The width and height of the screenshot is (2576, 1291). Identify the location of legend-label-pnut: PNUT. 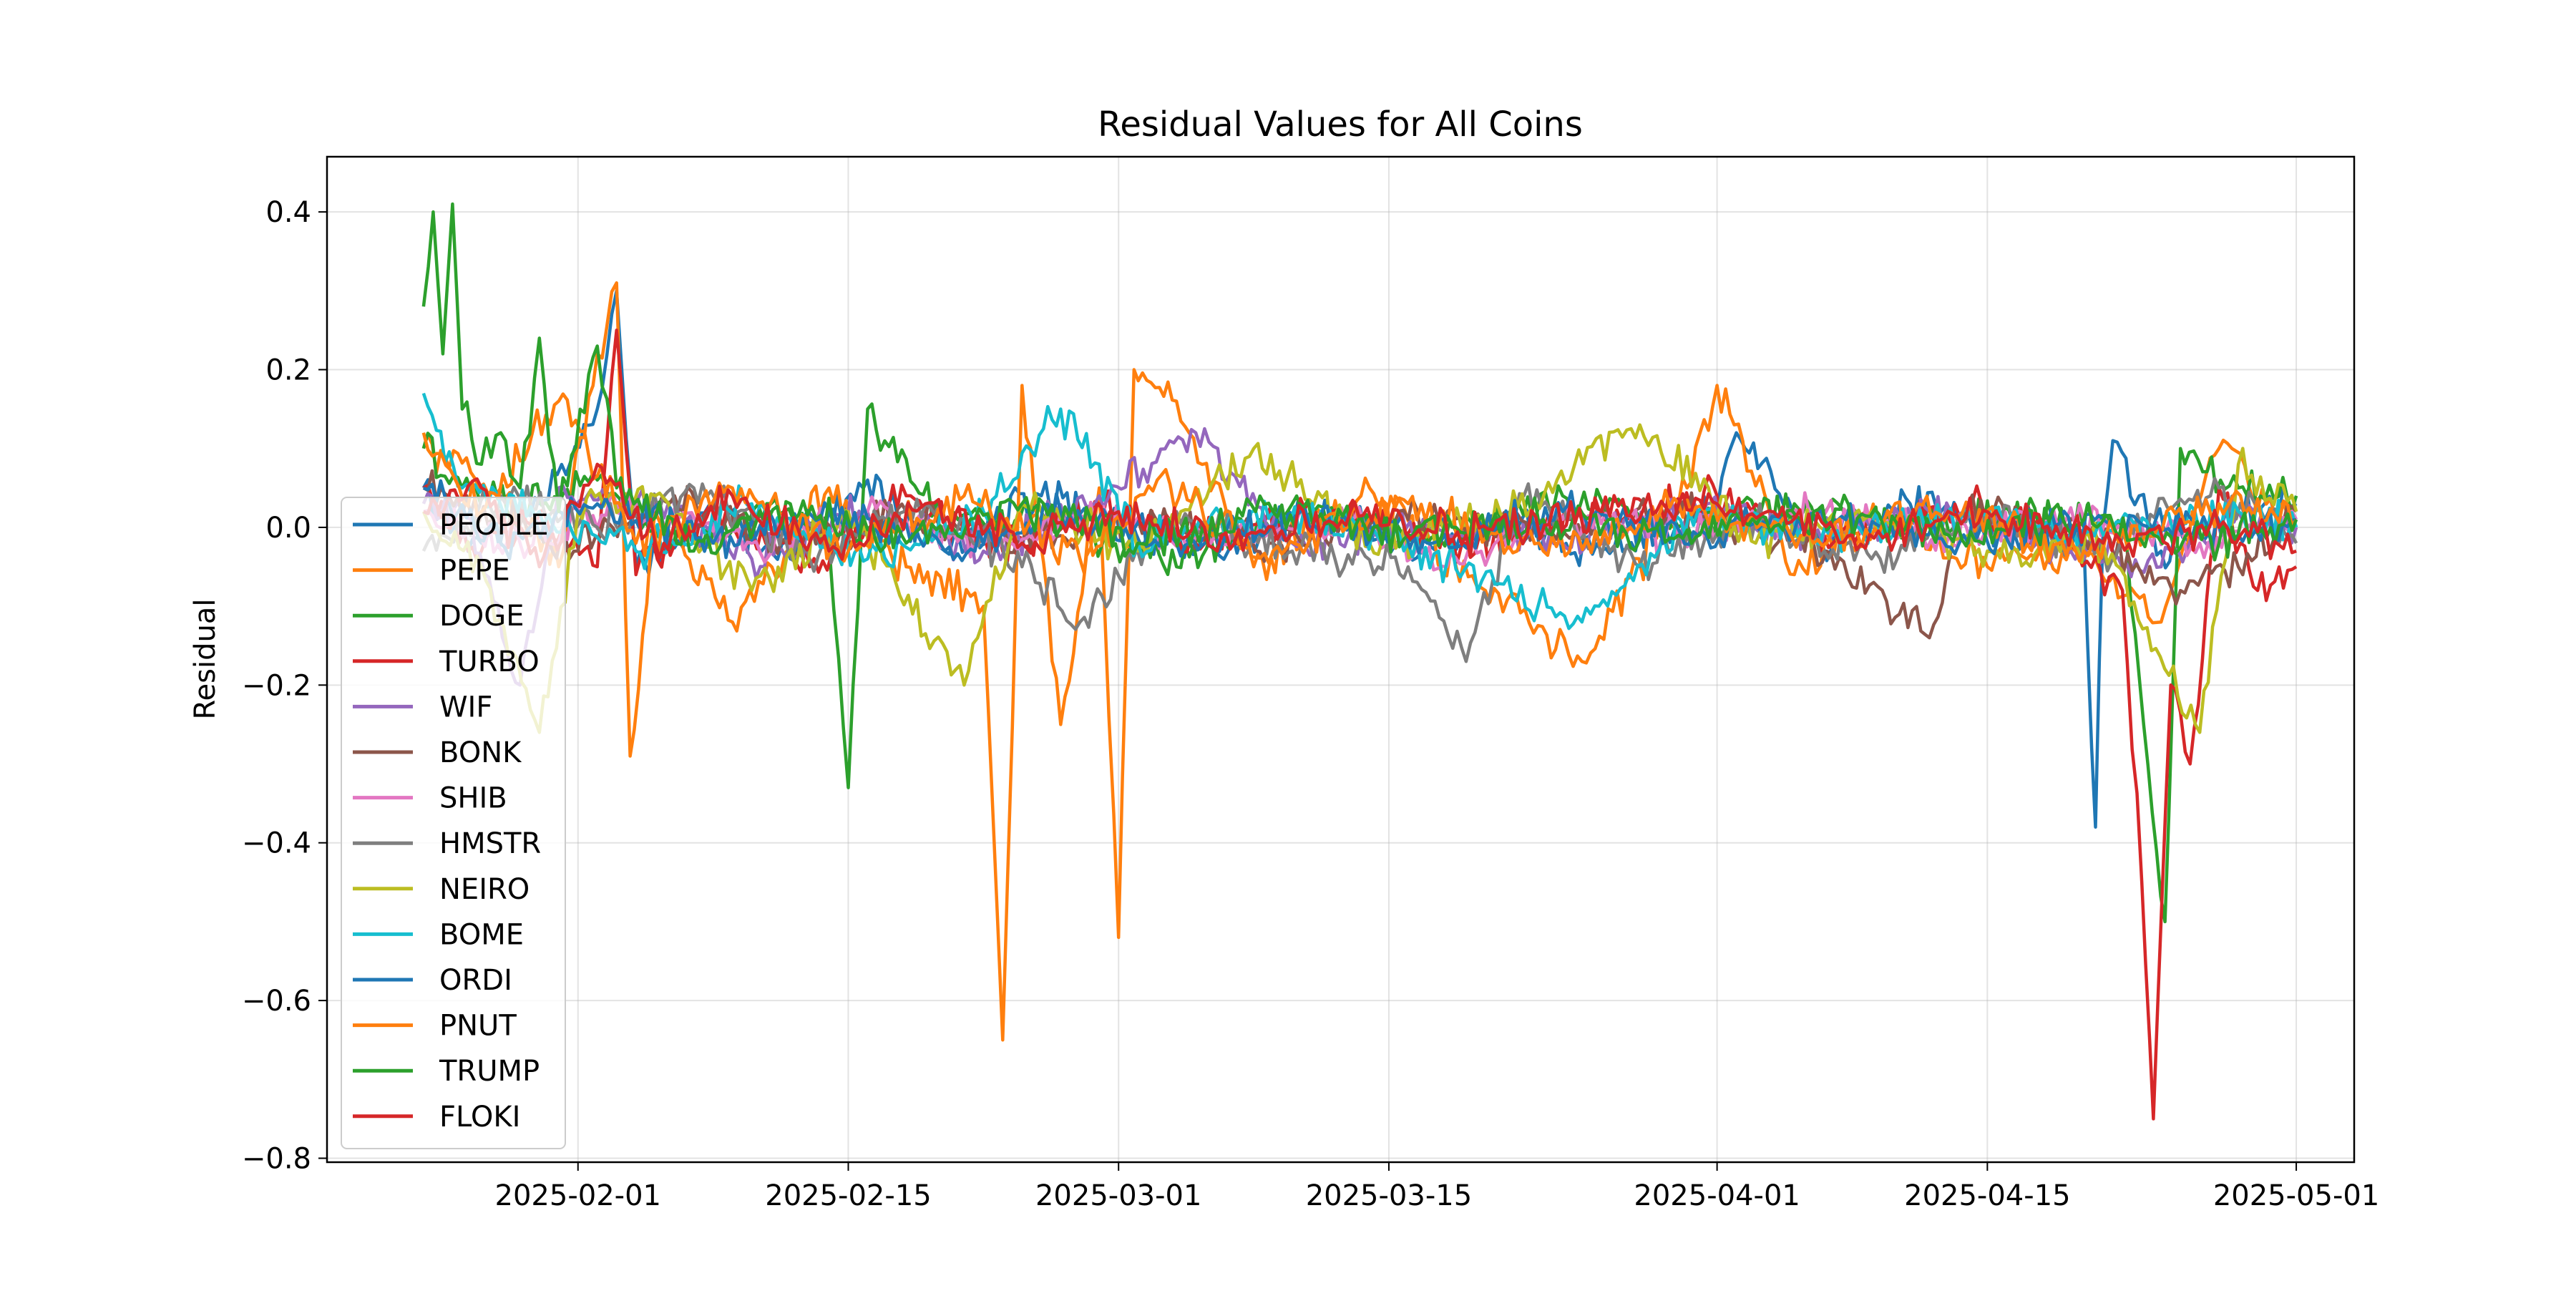
(478, 1026).